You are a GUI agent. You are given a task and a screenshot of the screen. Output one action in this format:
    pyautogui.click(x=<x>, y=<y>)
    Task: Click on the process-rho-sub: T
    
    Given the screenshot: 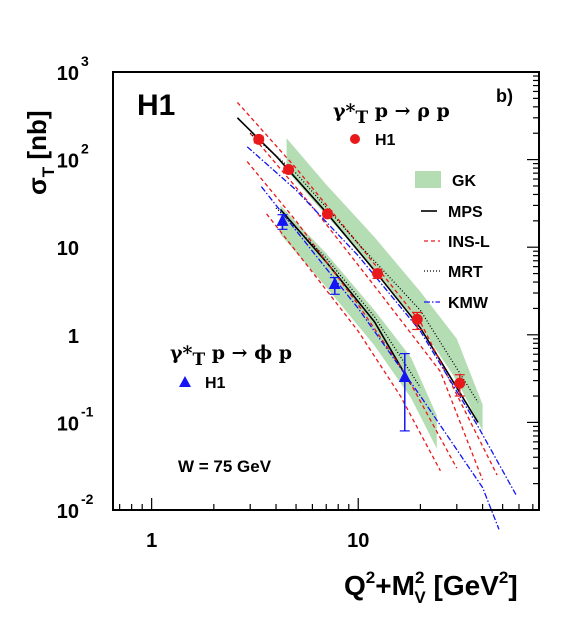 What is the action you would take?
    pyautogui.click(x=361, y=118)
    